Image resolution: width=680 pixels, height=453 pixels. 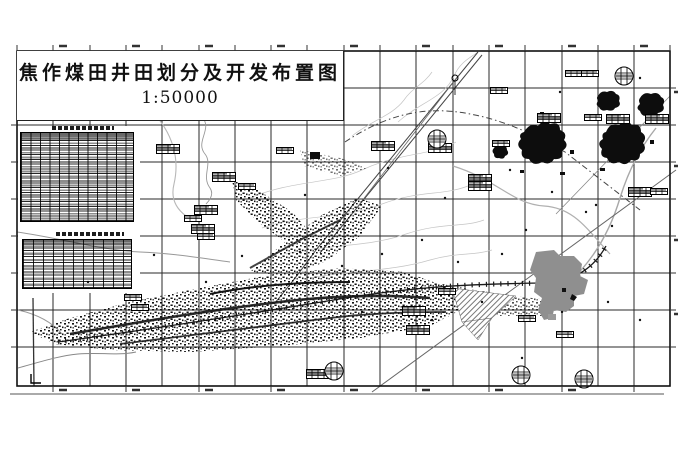 What do you see at coordinates (455, 84) in the screenshot?
I see `borehole-symbol` at bounding box center [455, 84].